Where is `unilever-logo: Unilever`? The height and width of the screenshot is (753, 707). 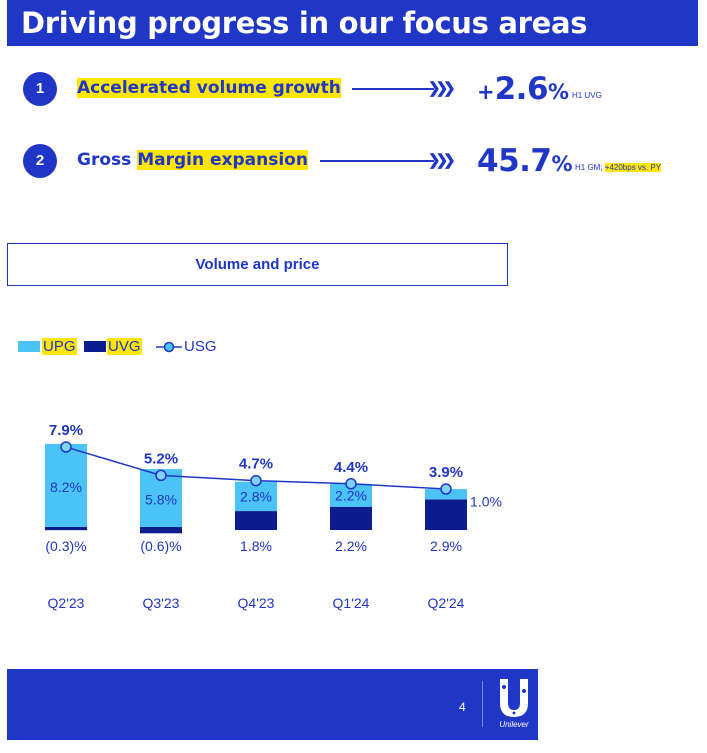
unilever-logo: Unilever is located at coordinates (514, 705).